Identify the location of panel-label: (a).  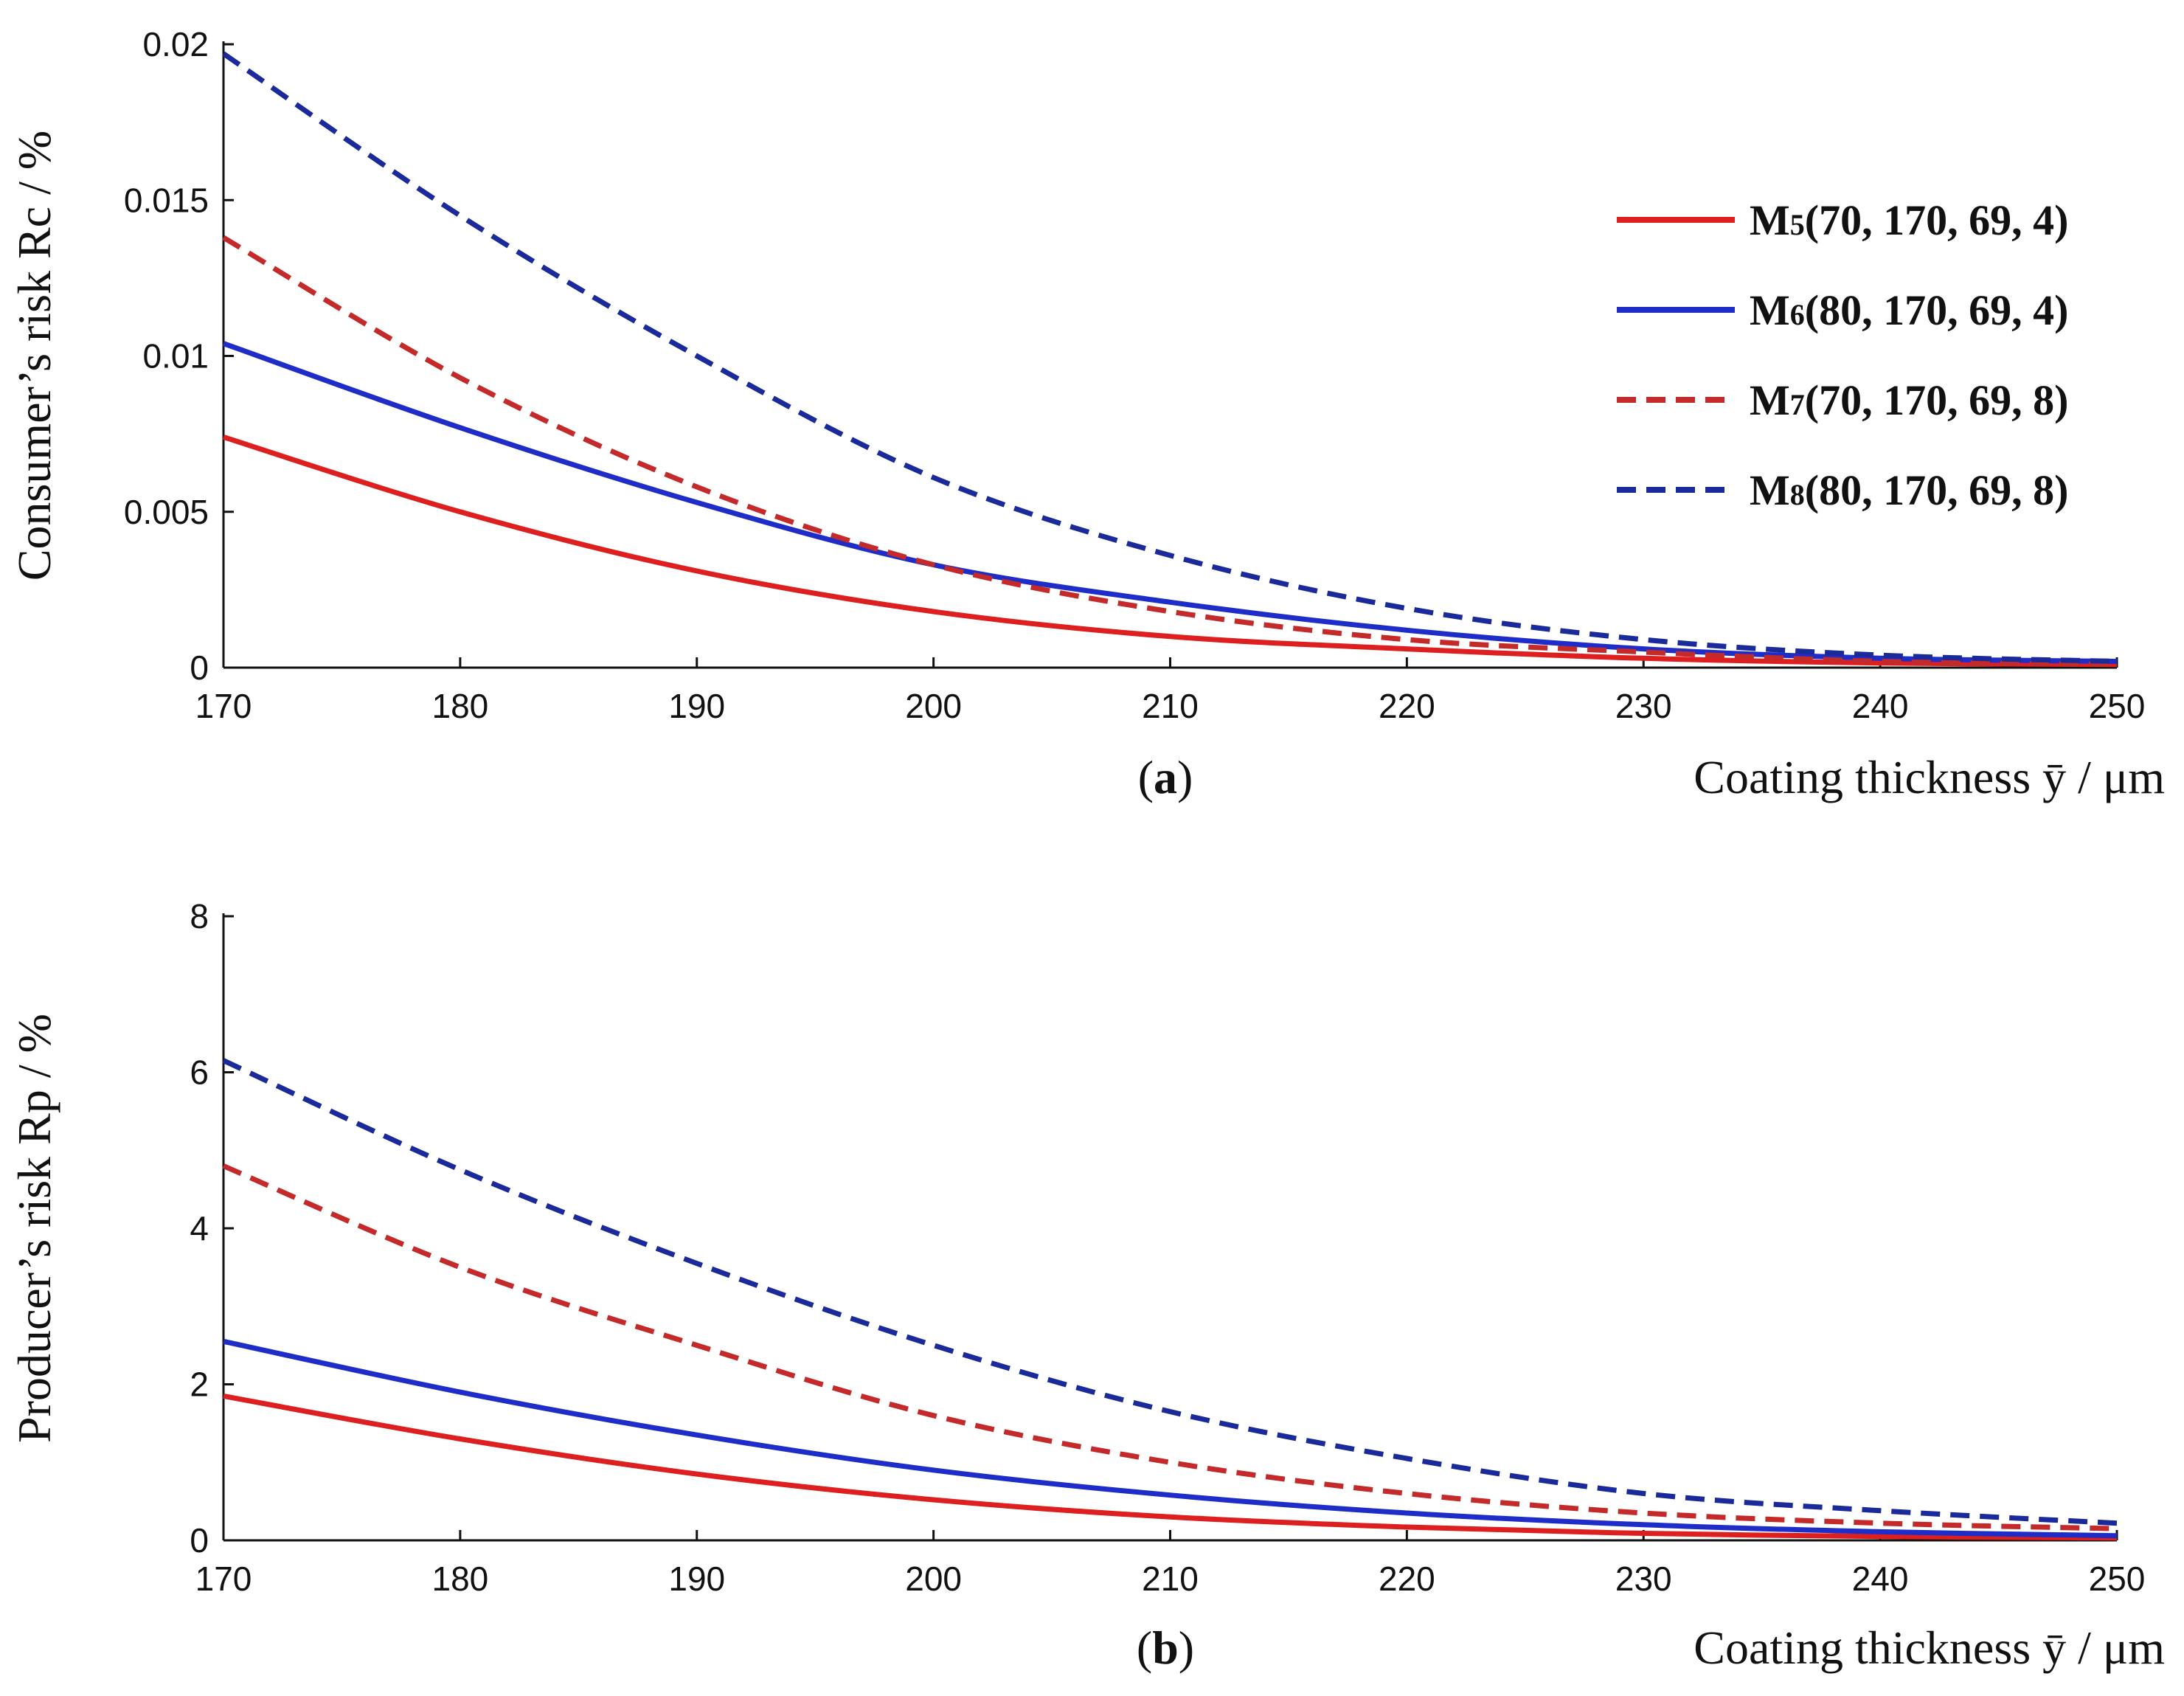
(1165, 777).